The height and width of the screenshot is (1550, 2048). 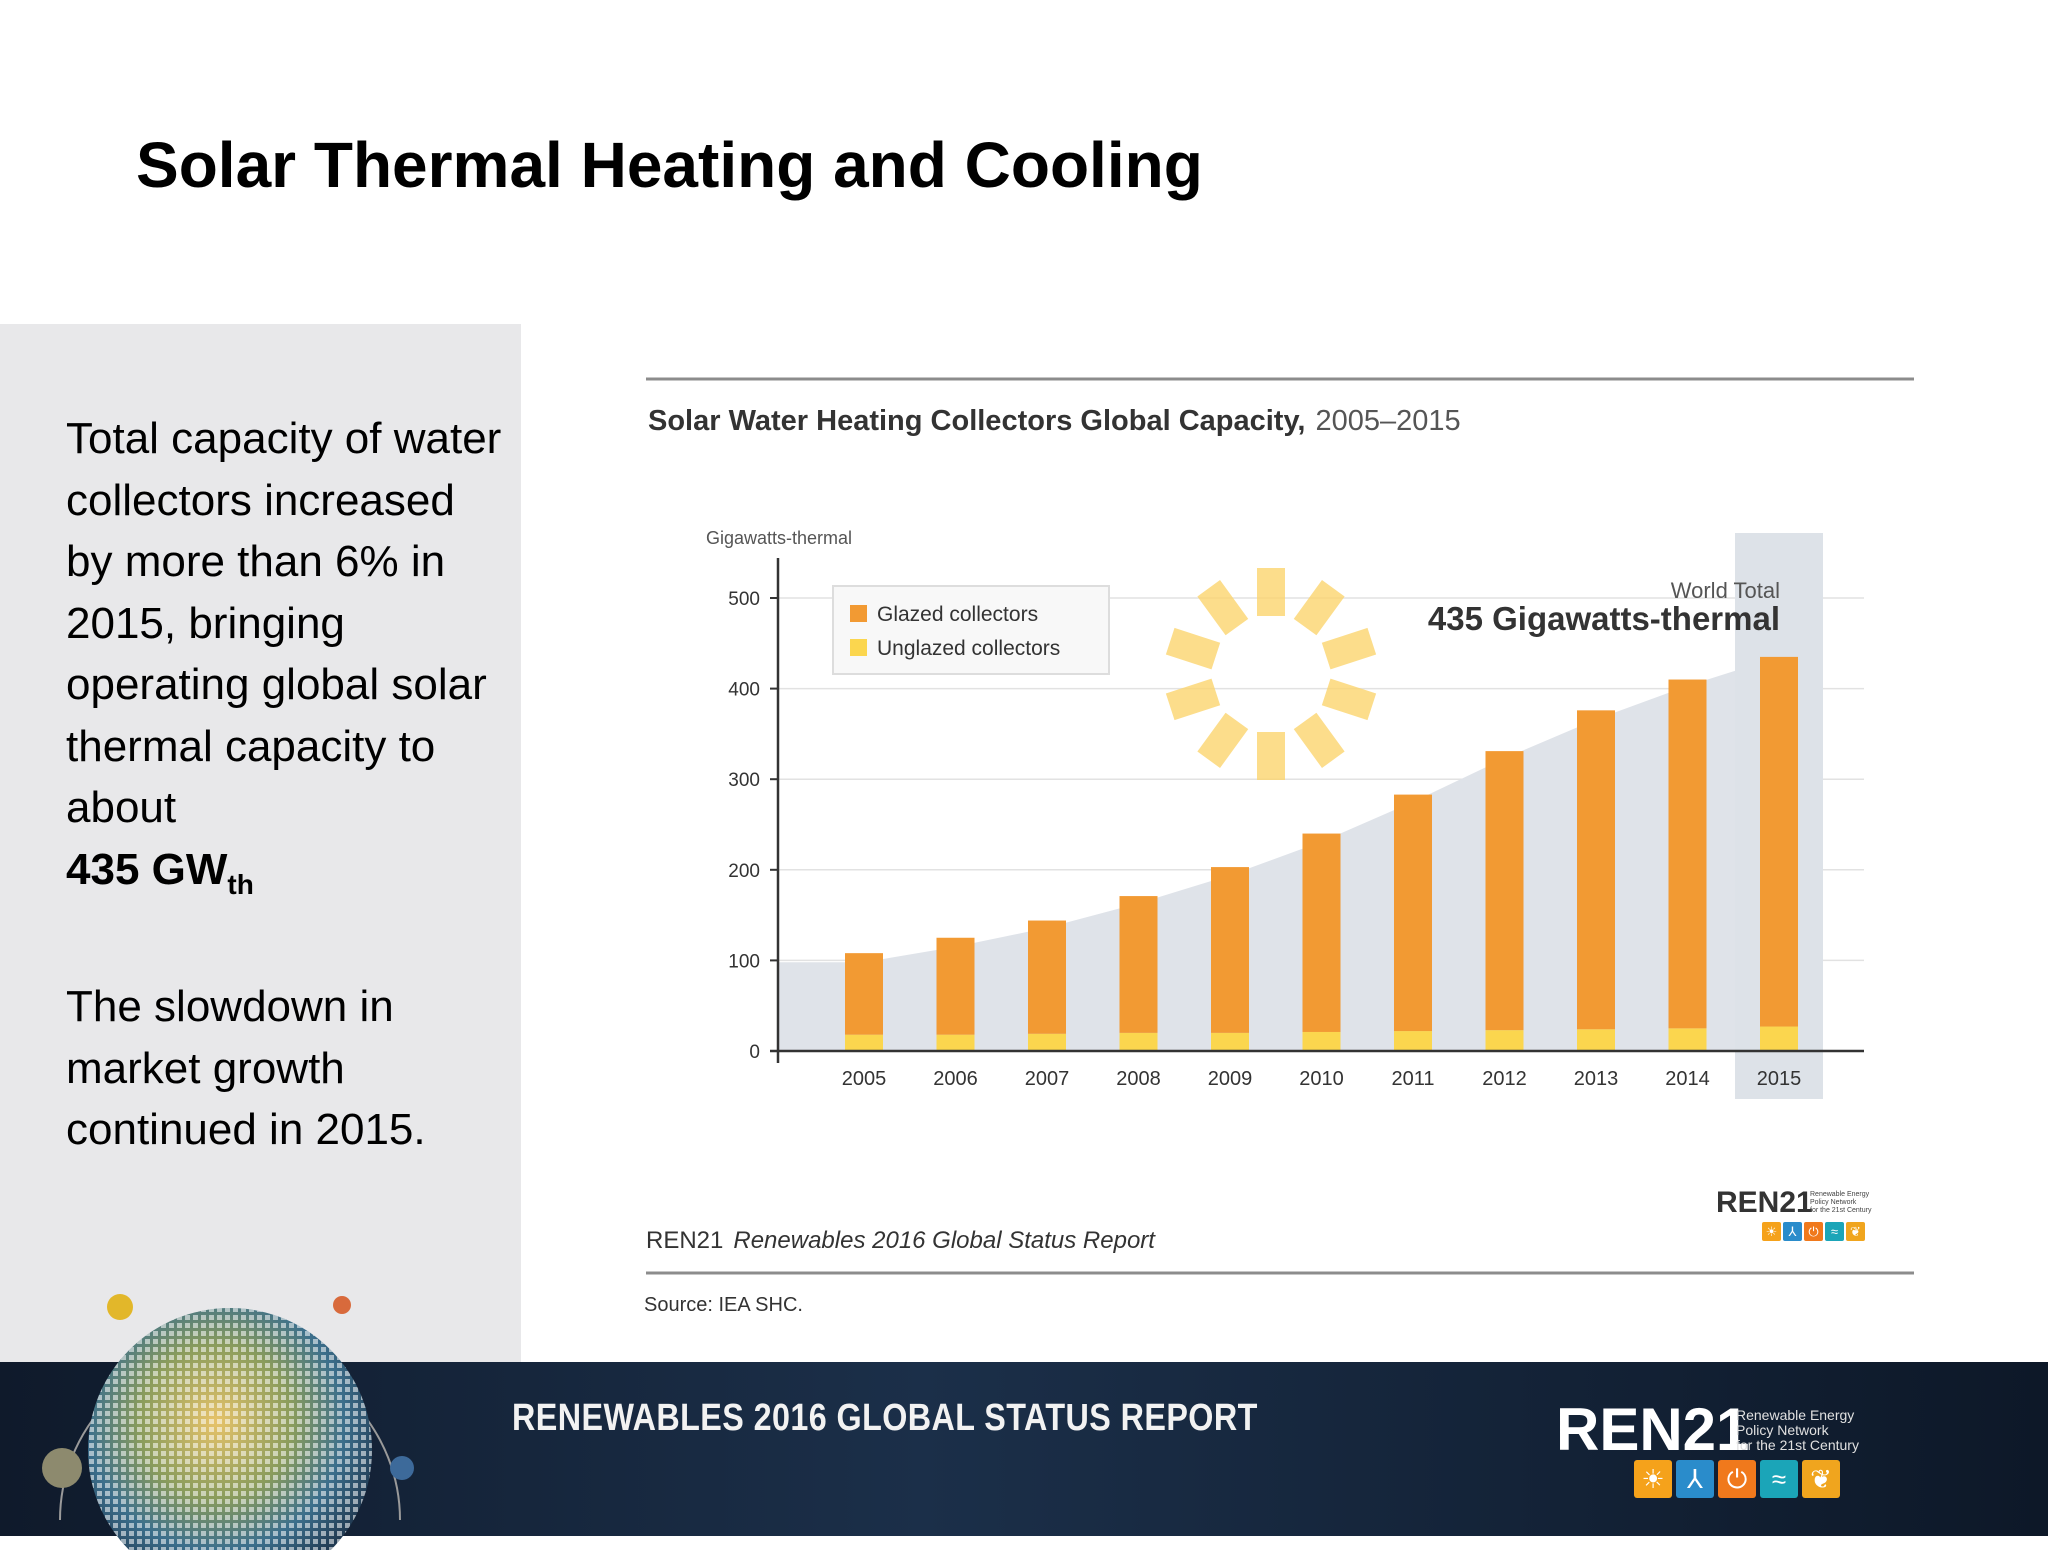 I want to click on chart-source: Source: IEA SHC., so click(x=723, y=1305).